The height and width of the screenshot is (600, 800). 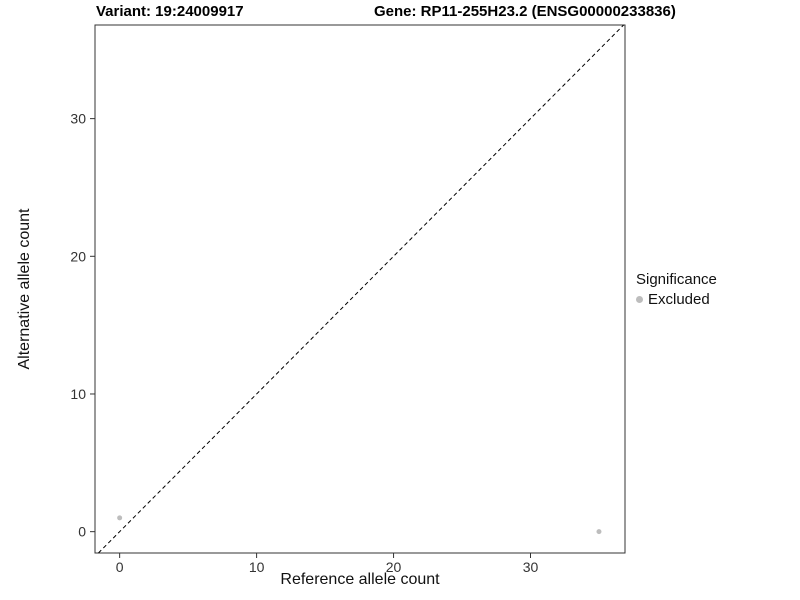 I want to click on legend-title: Significance, so click(x=676, y=279).